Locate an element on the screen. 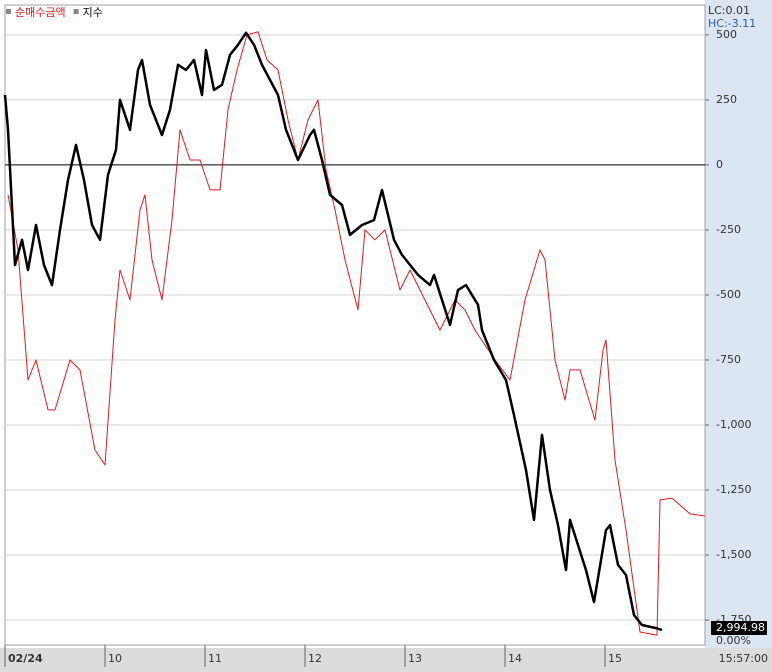 This screenshot has width=772, height=672. y-tick-label: -250 is located at coordinates (728, 229).